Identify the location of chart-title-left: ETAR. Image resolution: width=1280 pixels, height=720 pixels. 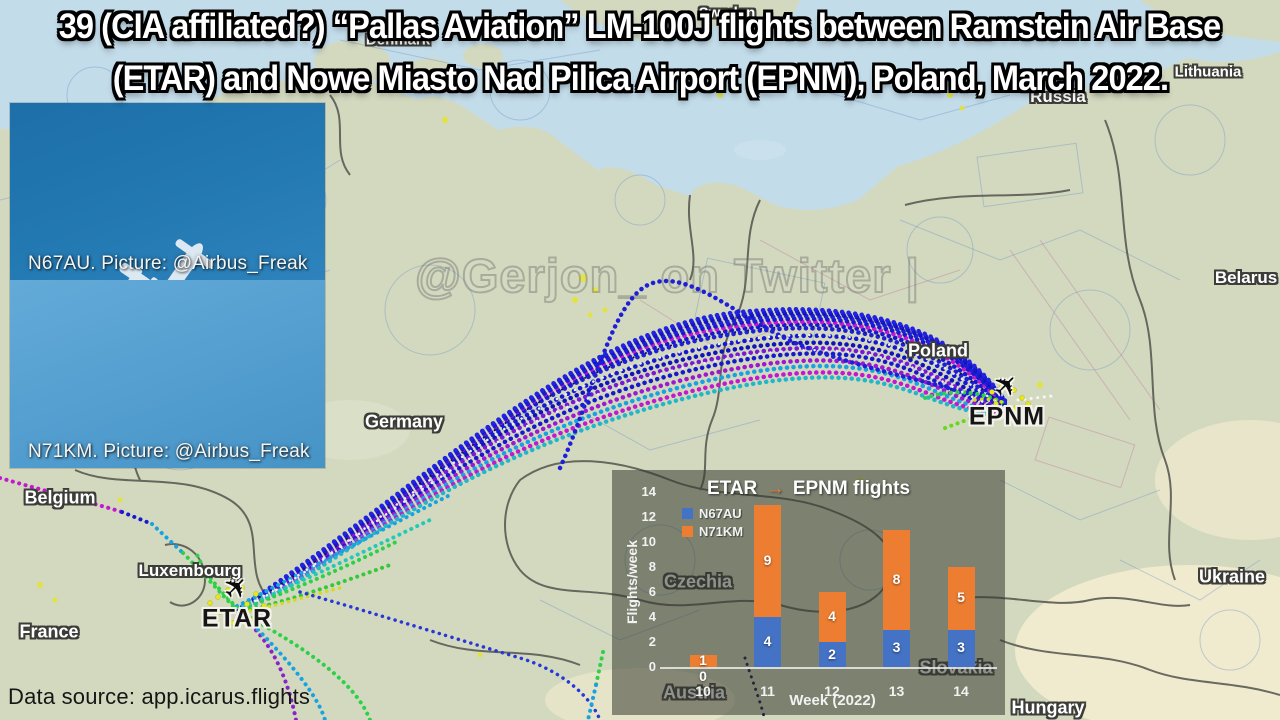
(734, 488).